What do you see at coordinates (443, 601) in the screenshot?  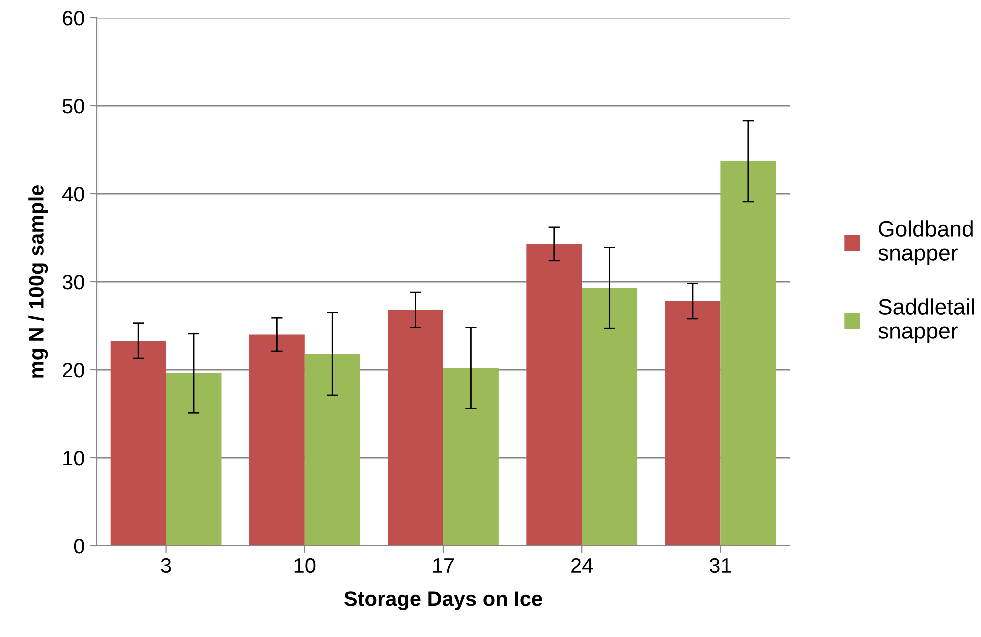 I see `x-axis-title: Storage Days on Ice` at bounding box center [443, 601].